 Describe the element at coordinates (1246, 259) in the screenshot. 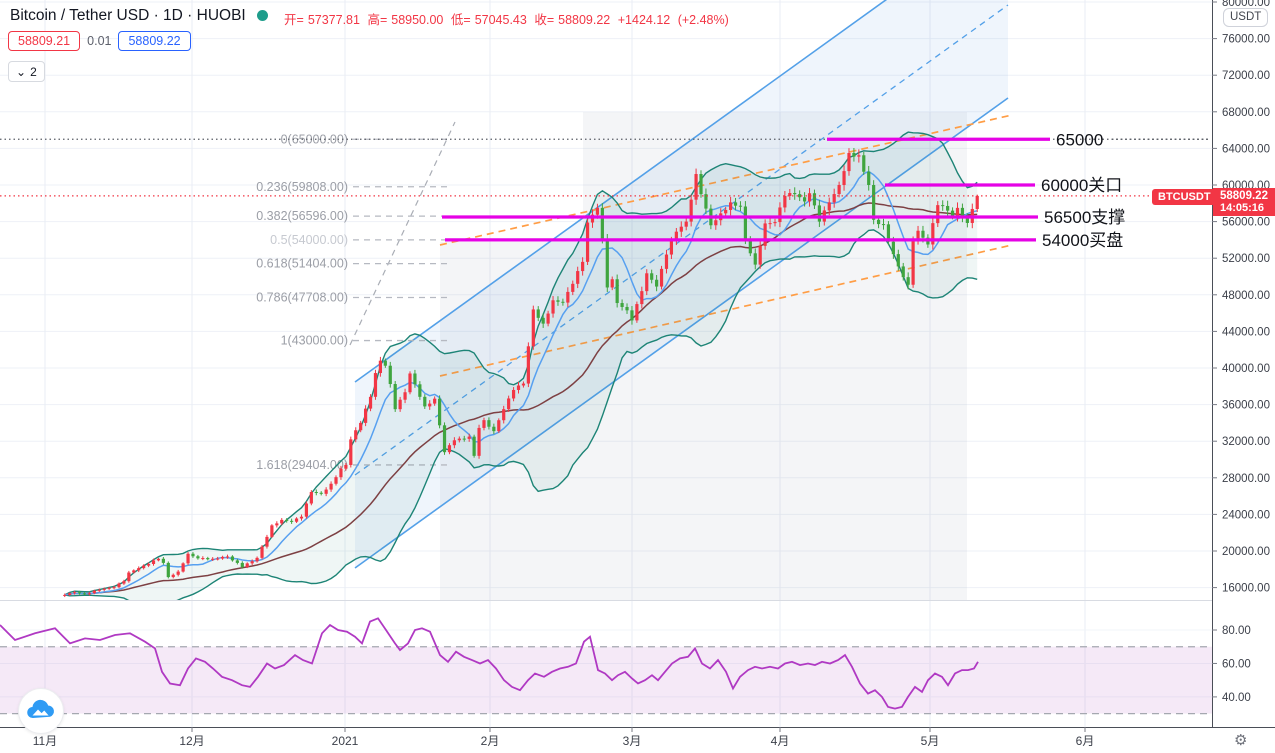

I see `price-tick-label: 52000.00` at that location.